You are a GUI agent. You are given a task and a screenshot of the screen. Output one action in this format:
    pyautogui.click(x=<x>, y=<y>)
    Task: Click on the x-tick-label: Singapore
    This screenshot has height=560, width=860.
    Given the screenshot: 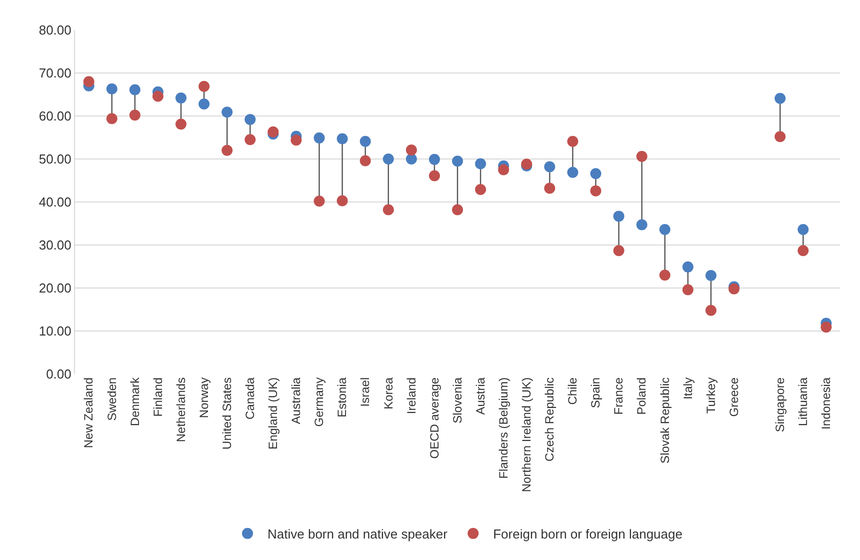 What is the action you would take?
    pyautogui.click(x=779, y=404)
    